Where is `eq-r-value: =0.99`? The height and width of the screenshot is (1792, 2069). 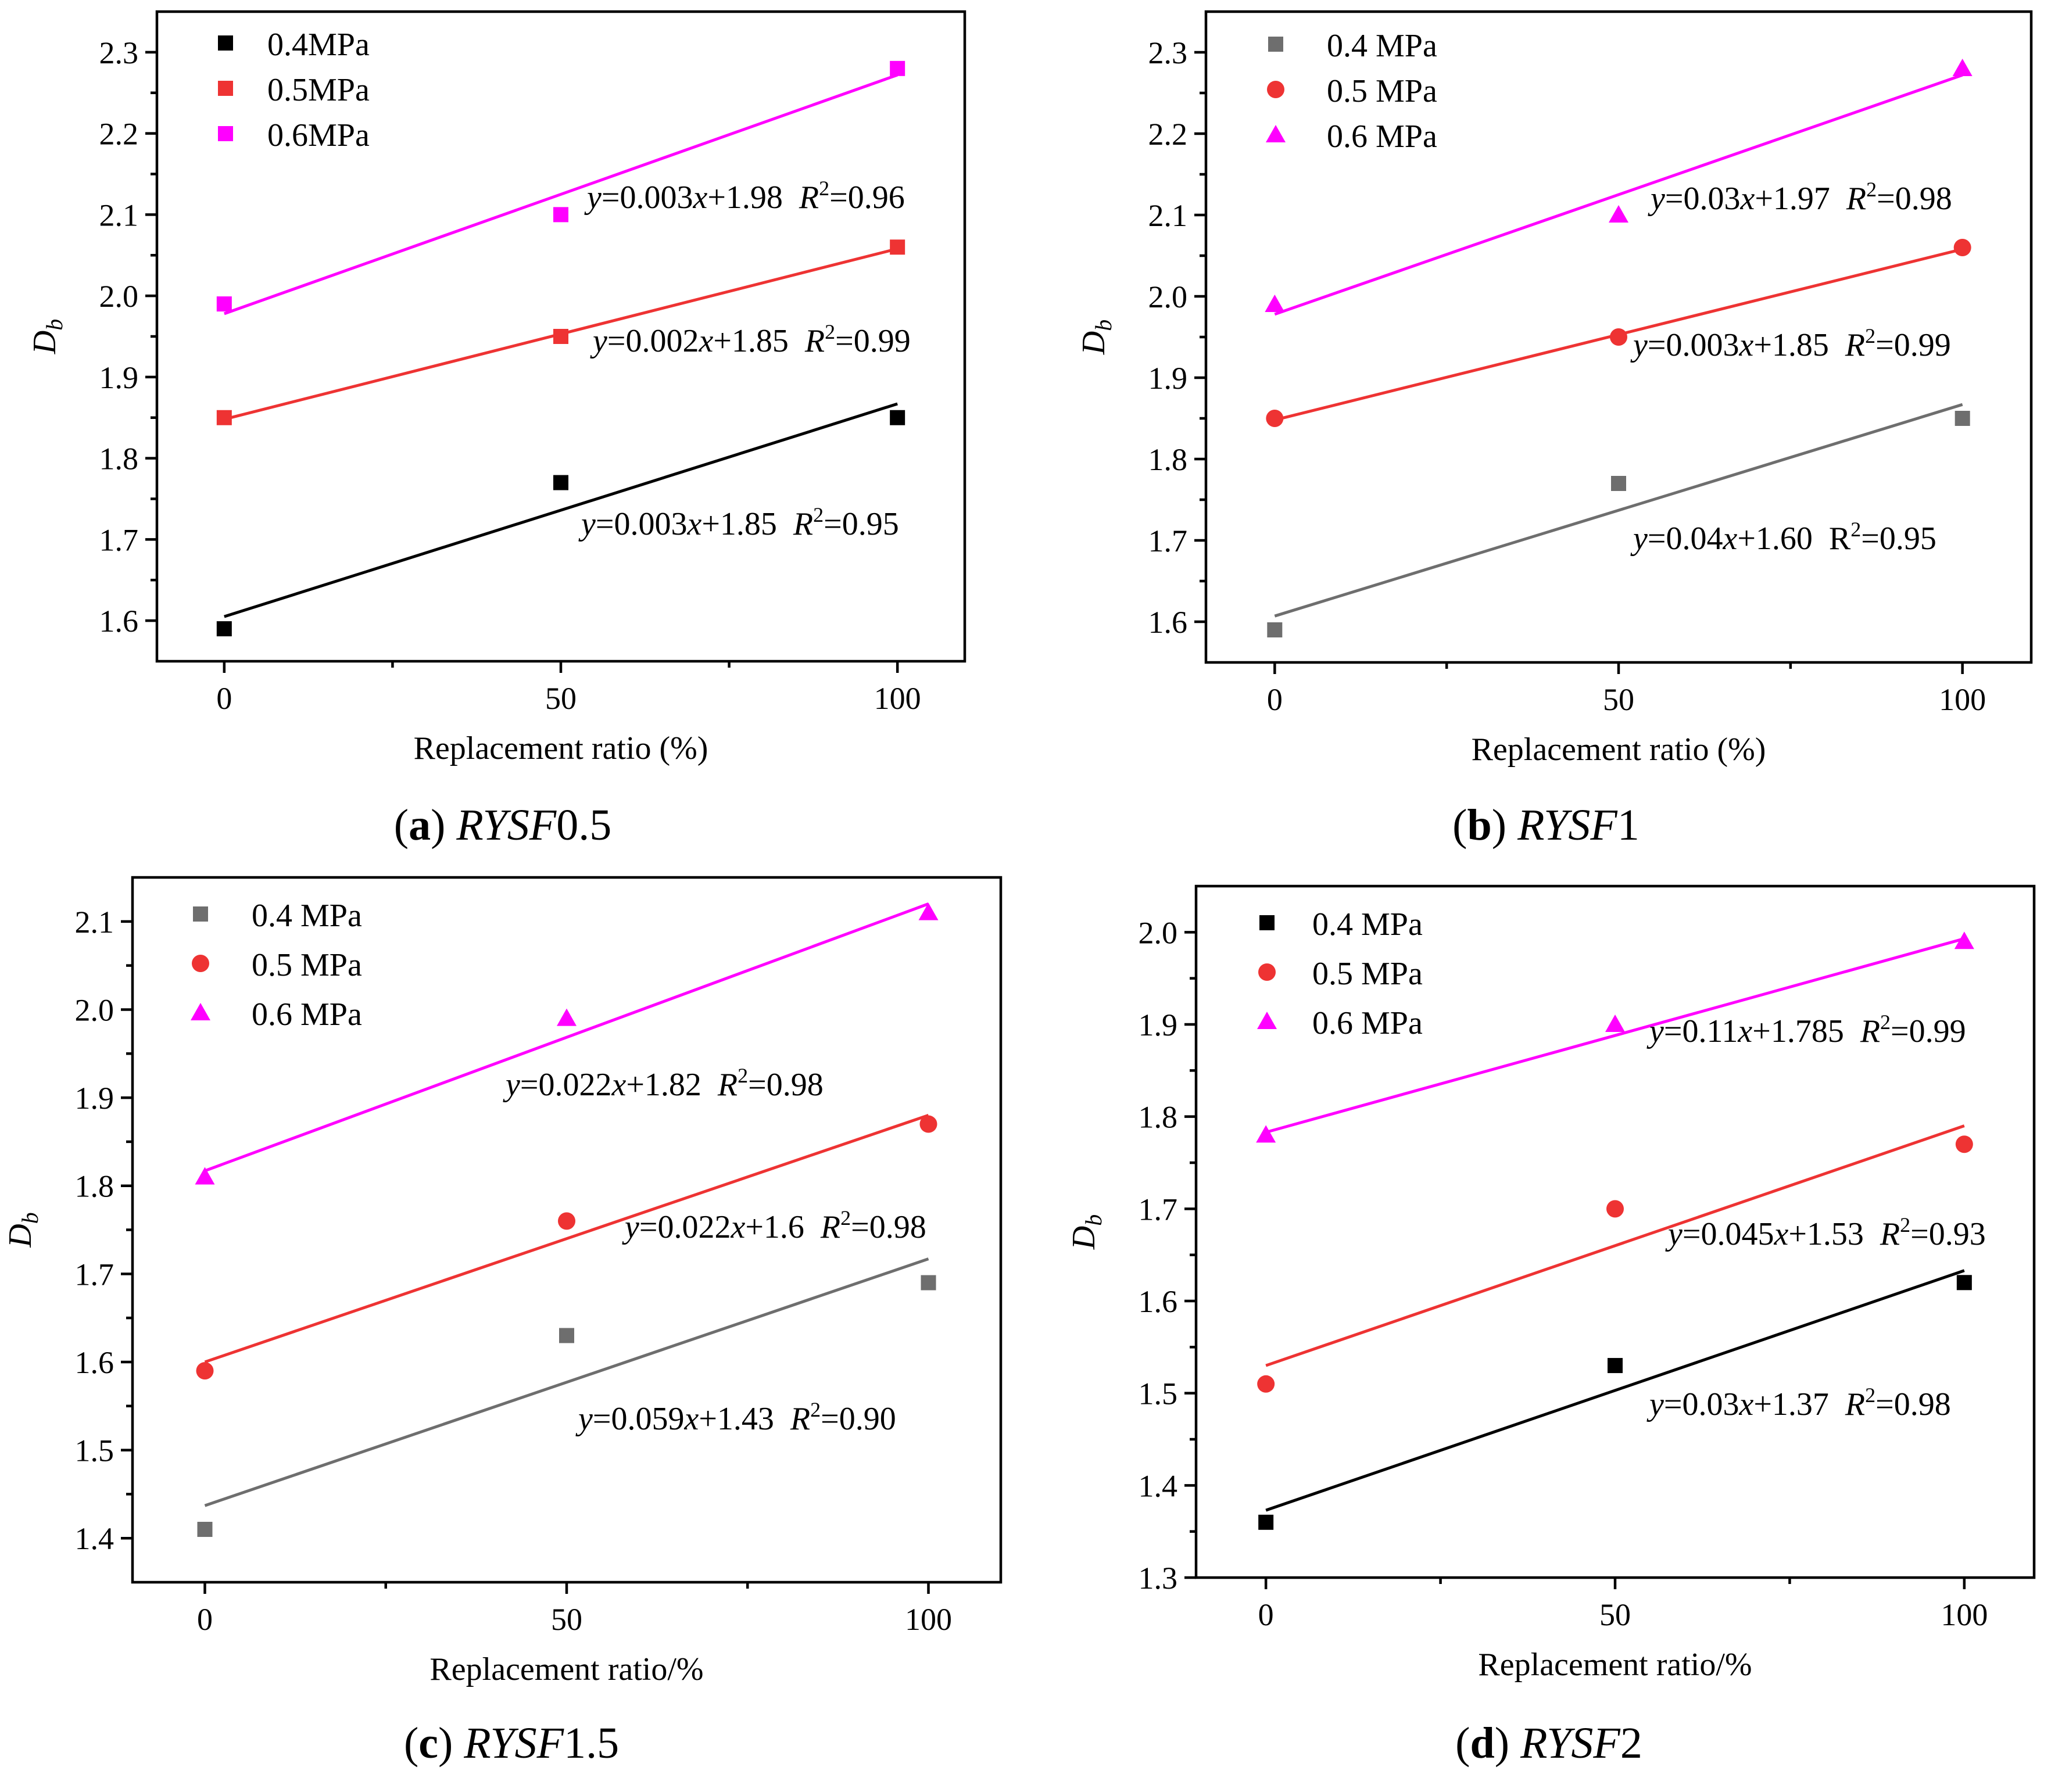 eq-r-value: =0.99 is located at coordinates (873, 341).